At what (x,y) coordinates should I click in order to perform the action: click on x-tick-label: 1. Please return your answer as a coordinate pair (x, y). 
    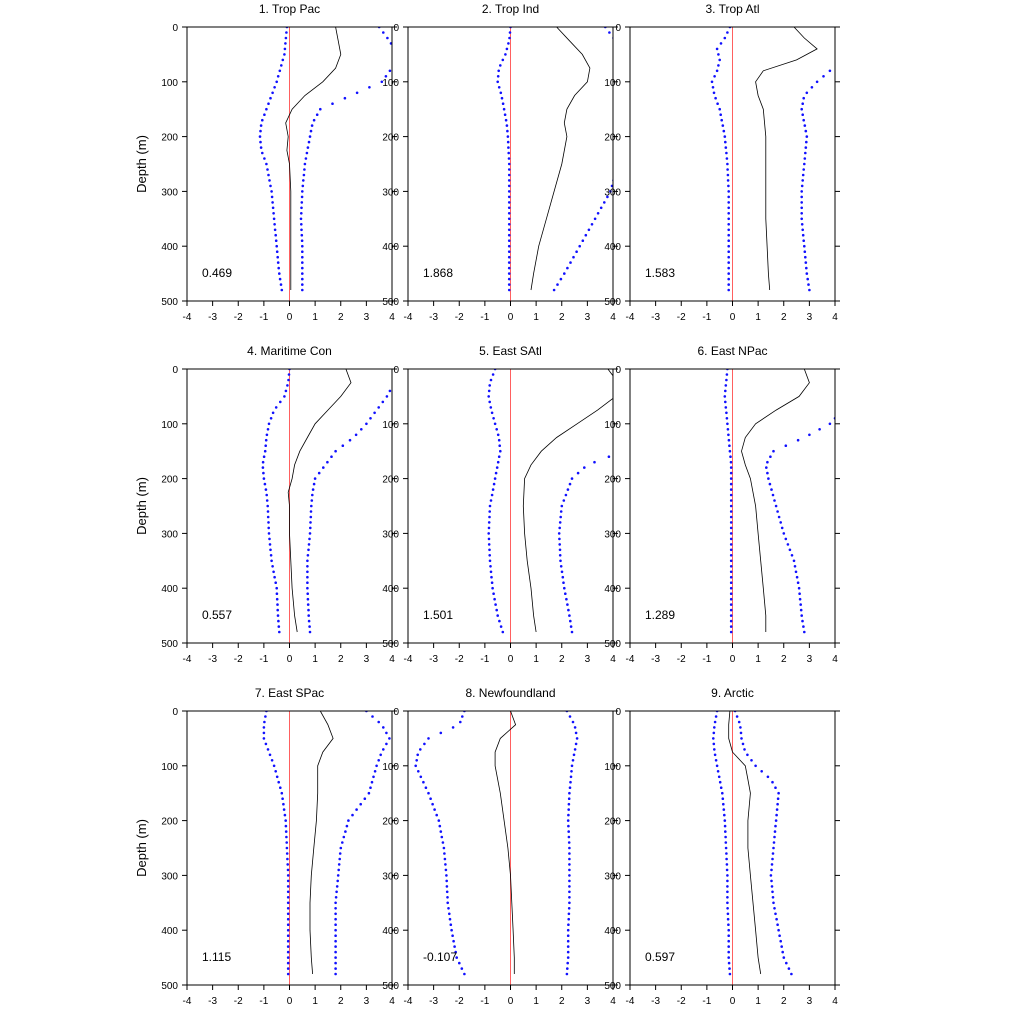
    Looking at the image, I should click on (315, 317).